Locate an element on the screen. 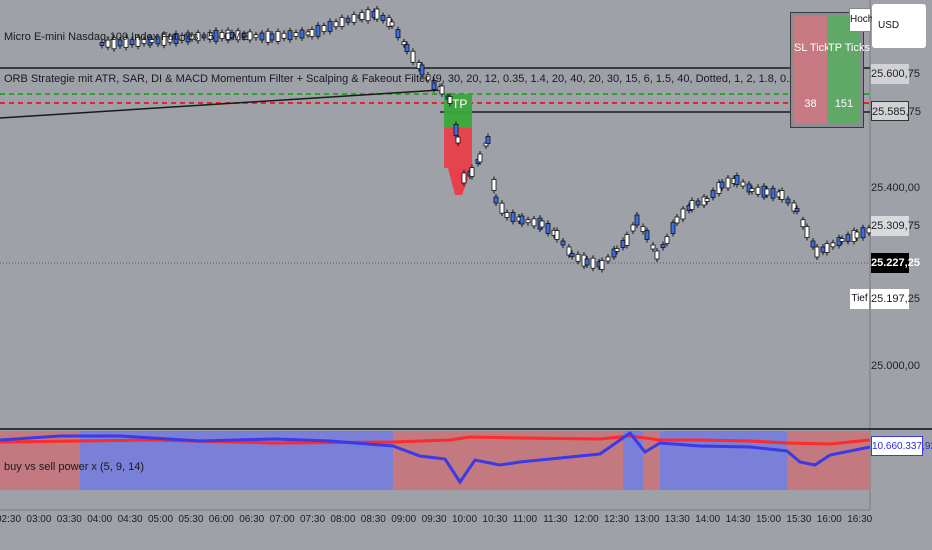  price-label-25000: 25.000,00 is located at coordinates (895, 366).